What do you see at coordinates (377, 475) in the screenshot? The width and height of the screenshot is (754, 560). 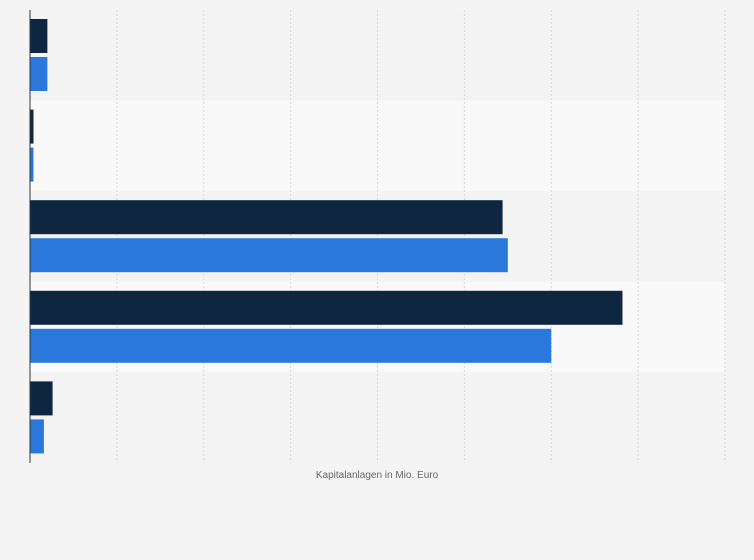 I see `x-axis-title: Kapitalanlagen in Mio. Euro` at bounding box center [377, 475].